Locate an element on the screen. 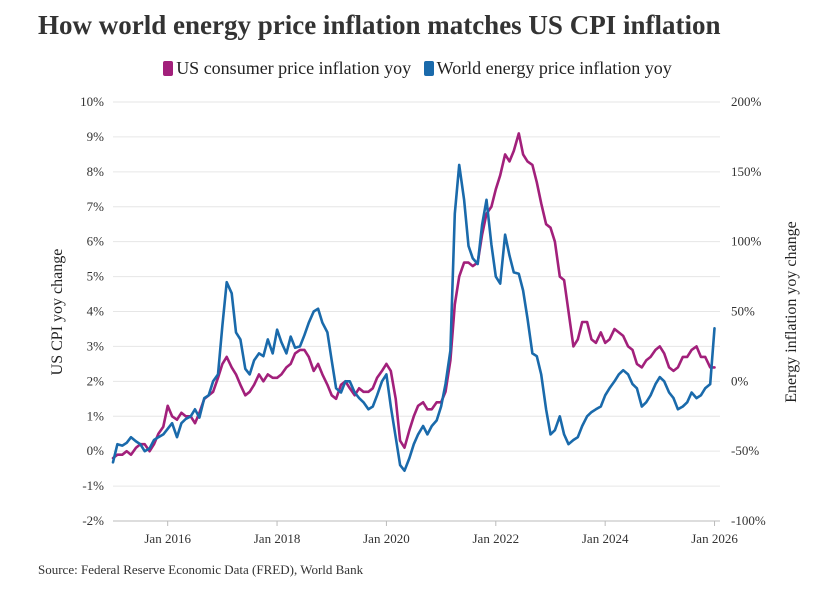 The image size is (835, 599). y2-tick-label: 200% is located at coordinates (746, 101).